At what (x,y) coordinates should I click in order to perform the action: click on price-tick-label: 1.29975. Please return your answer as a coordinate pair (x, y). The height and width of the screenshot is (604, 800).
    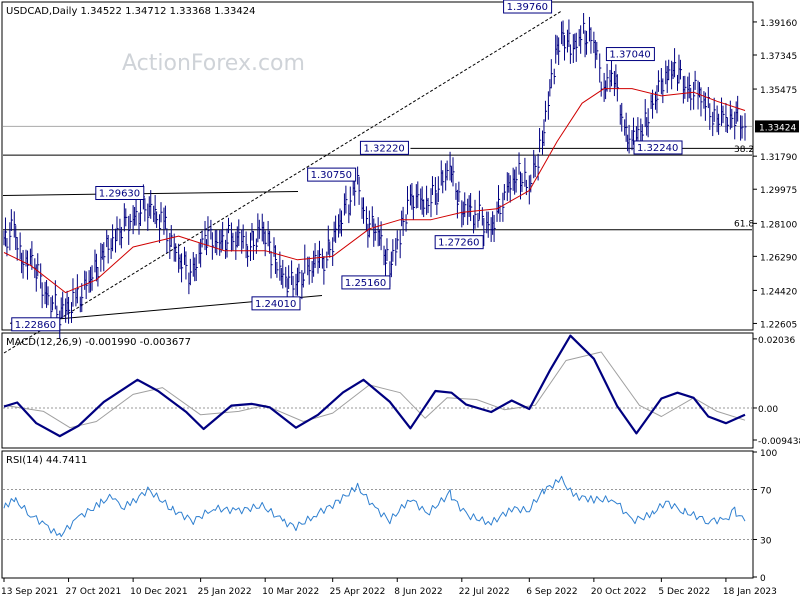
    Looking at the image, I should click on (778, 191).